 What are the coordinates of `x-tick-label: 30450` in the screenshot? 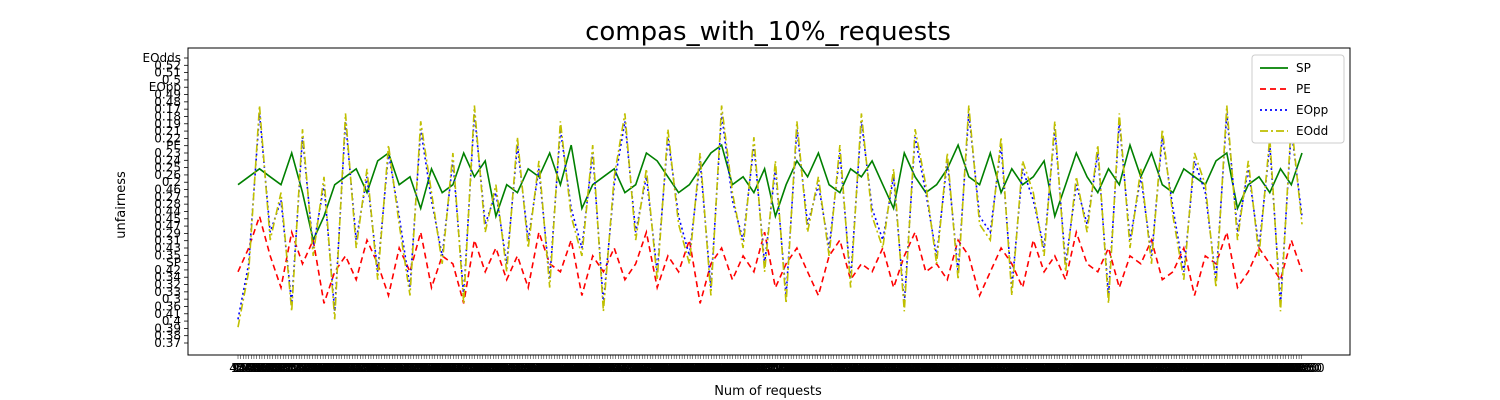 It's located at (400, 368).